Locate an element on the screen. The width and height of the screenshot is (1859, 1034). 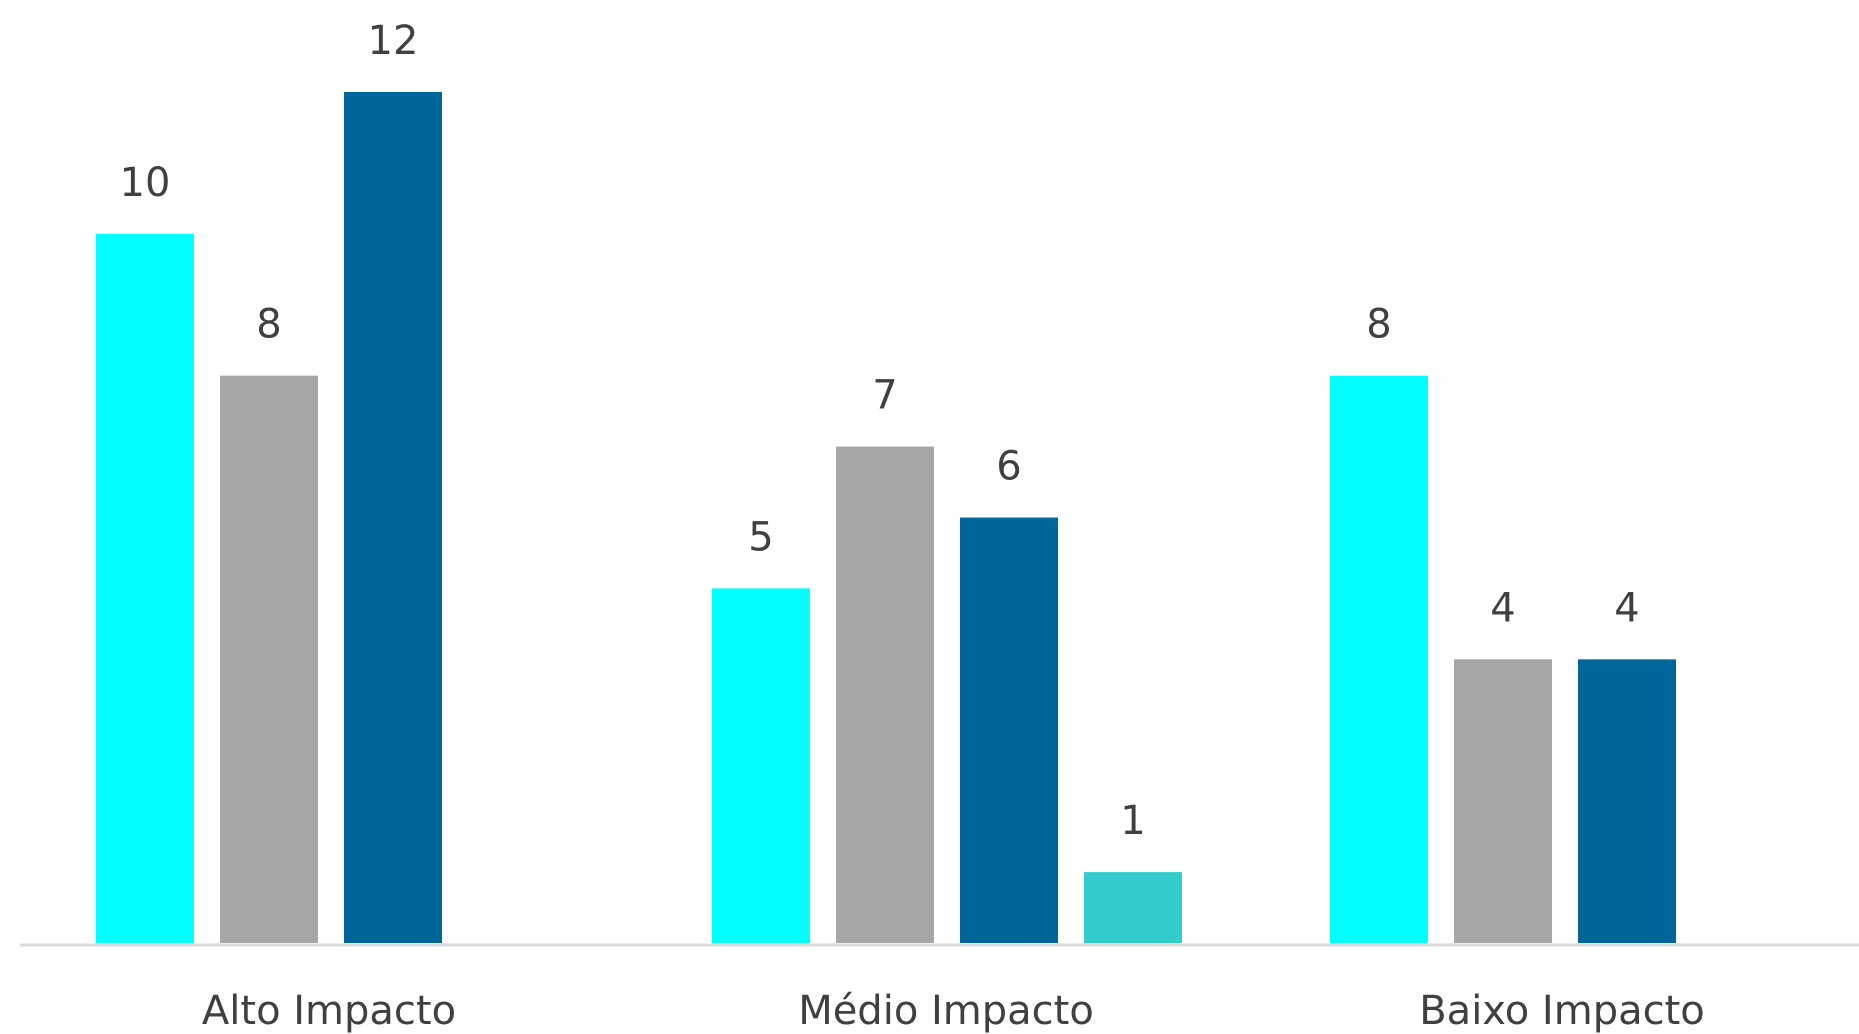
data-label: 1 is located at coordinates (1132, 821).